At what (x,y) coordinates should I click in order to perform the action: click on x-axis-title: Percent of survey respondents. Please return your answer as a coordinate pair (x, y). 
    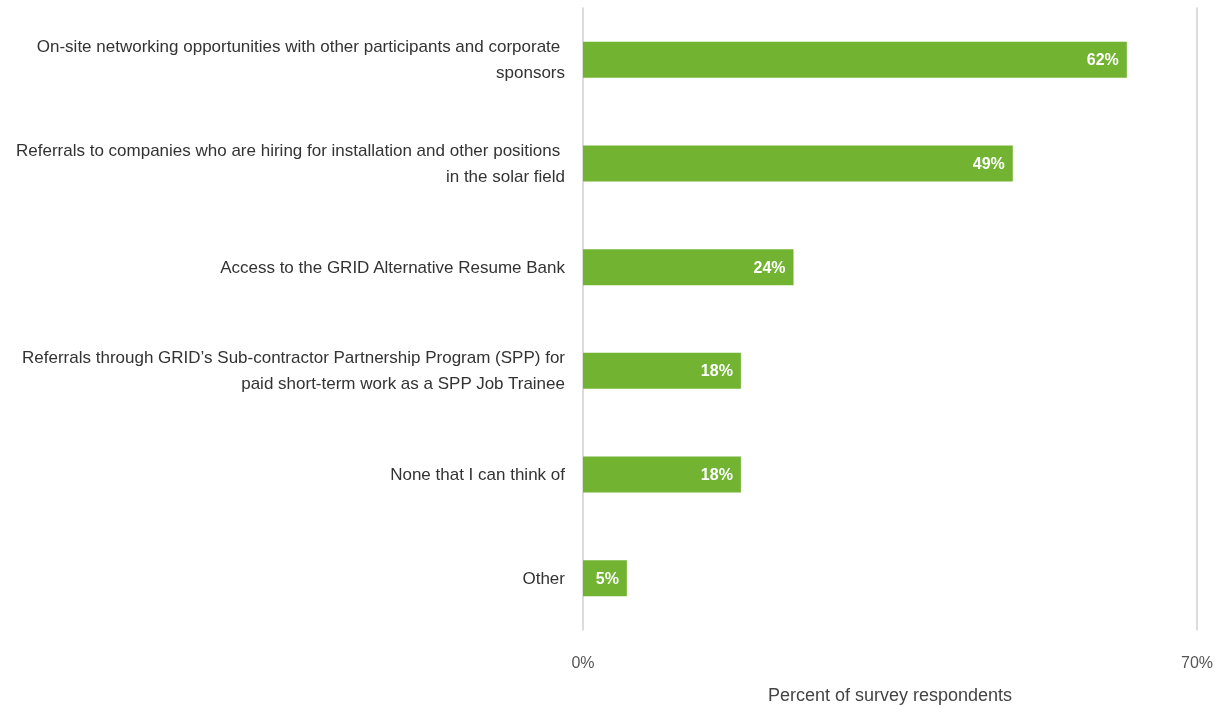
    Looking at the image, I should click on (890, 695).